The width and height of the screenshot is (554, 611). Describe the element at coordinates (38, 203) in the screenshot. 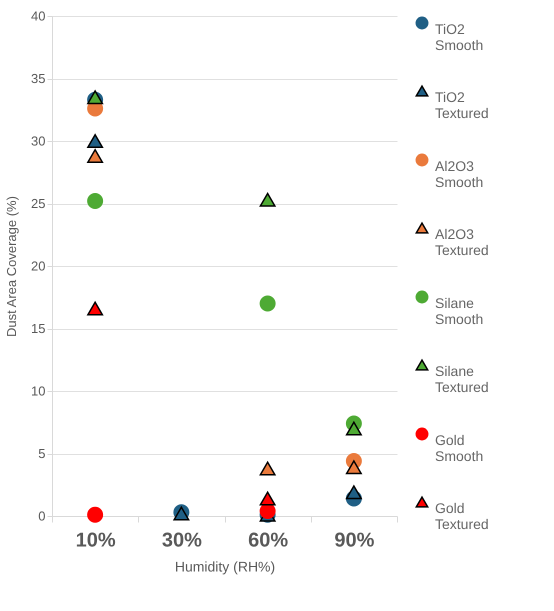

I see `y-tick-label: 25` at that location.